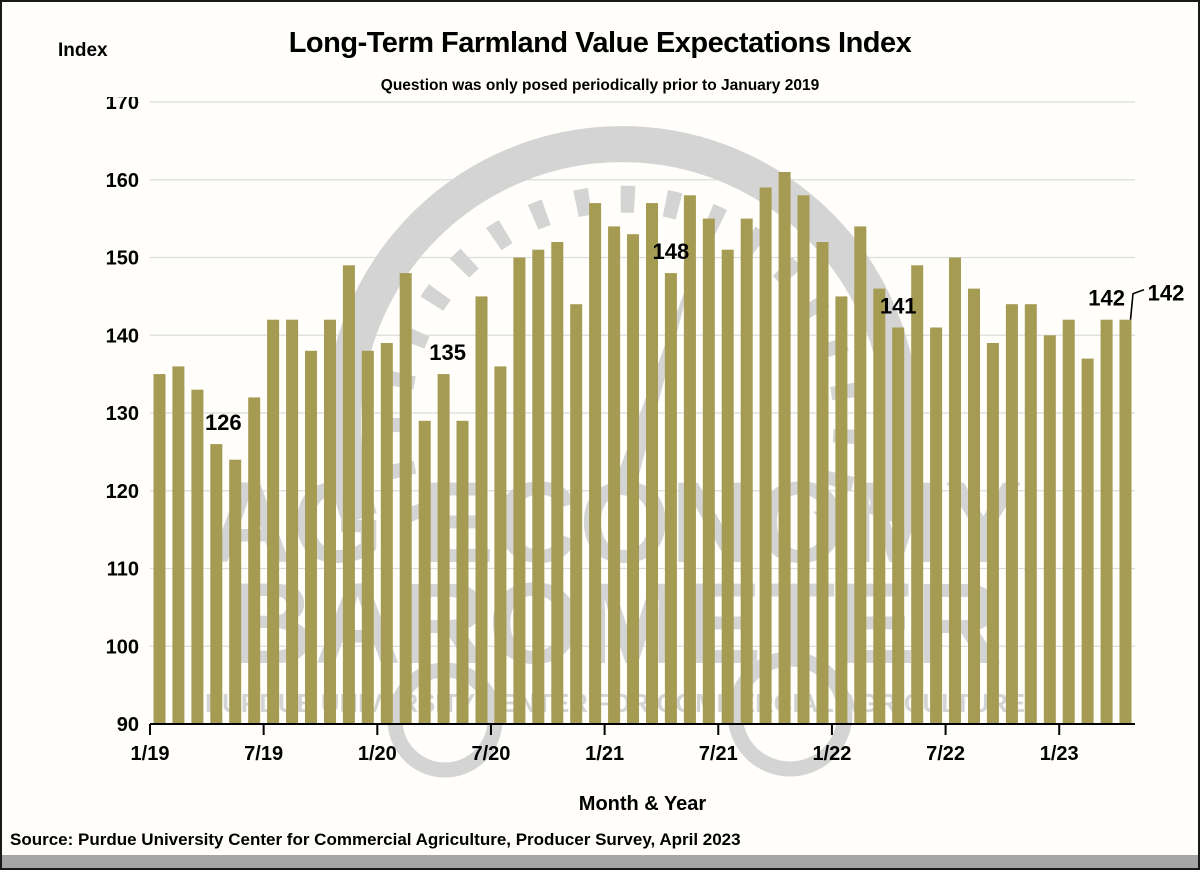 Image resolution: width=1200 pixels, height=870 pixels. Describe the element at coordinates (377, 754) in the screenshot. I see `x-tick-label: 1/20` at that location.